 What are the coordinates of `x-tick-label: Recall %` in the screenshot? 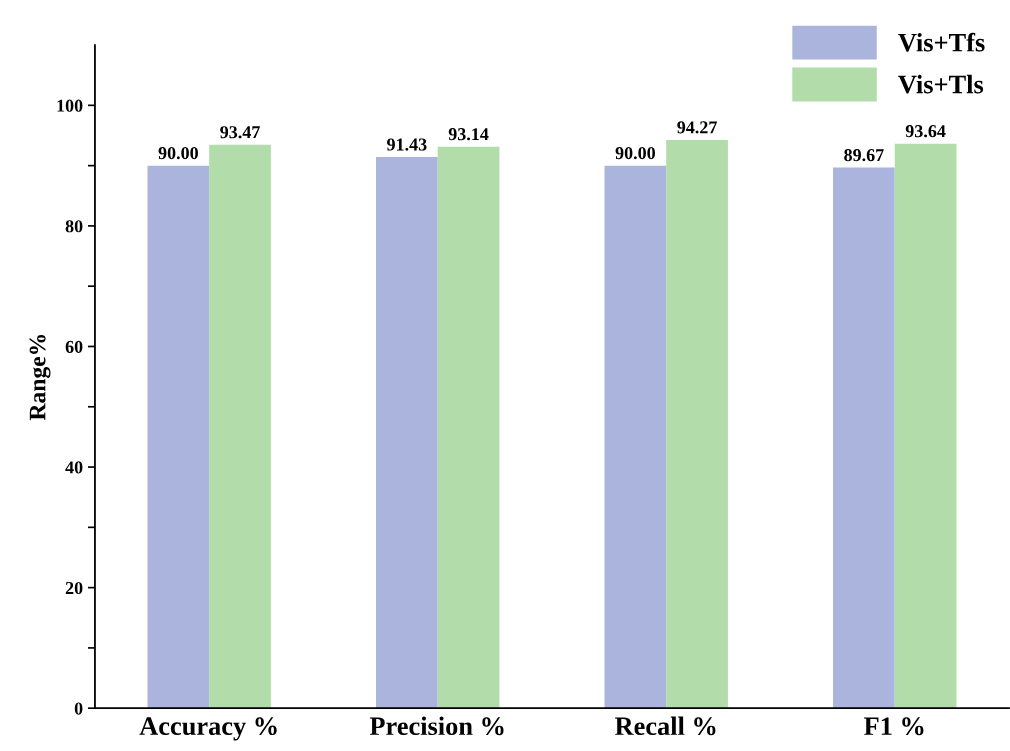 It's located at (665, 726).